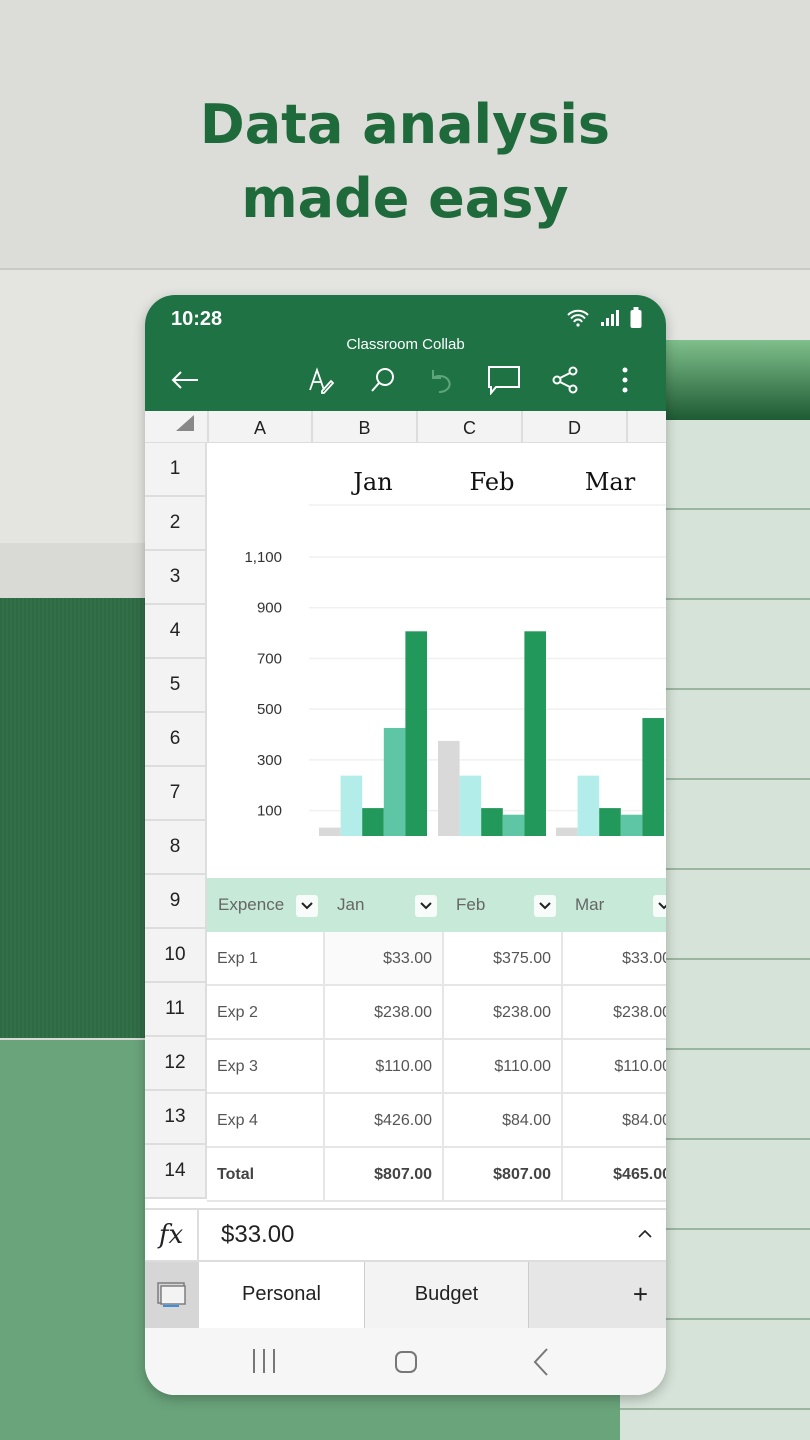 The width and height of the screenshot is (810, 1440). Describe the element at coordinates (565, 380) in the screenshot. I see `share-button` at that location.